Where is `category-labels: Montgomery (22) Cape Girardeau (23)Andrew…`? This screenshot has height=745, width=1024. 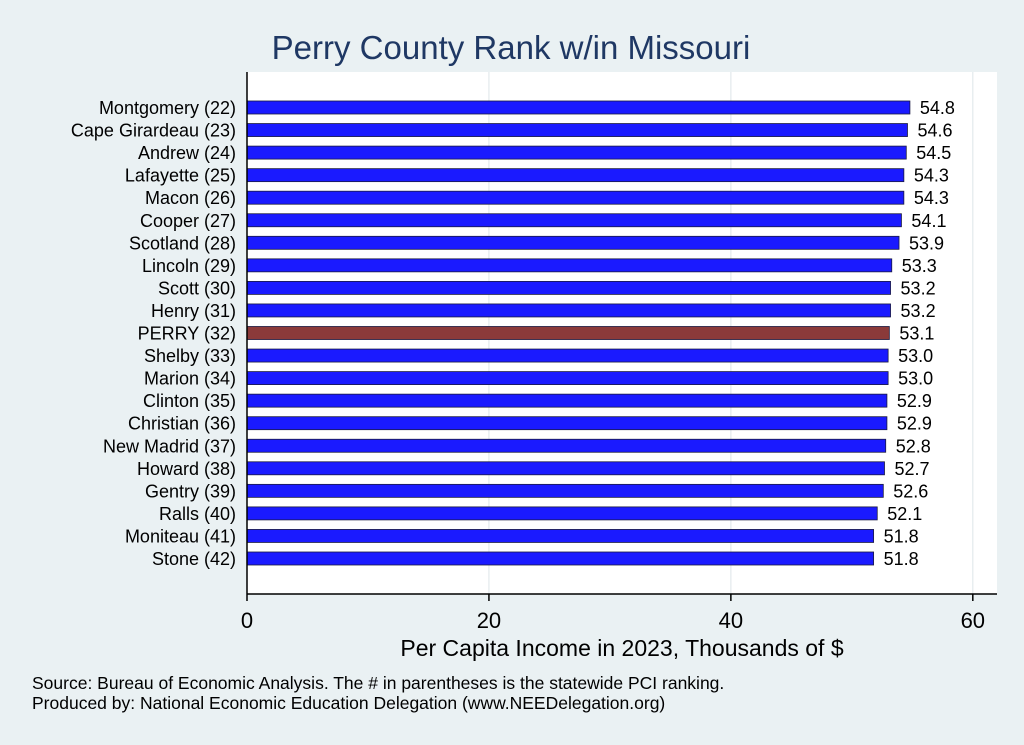 category-labels: Montgomery (22) Cape Girardeau (23)Andrew… is located at coordinates (153, 333).